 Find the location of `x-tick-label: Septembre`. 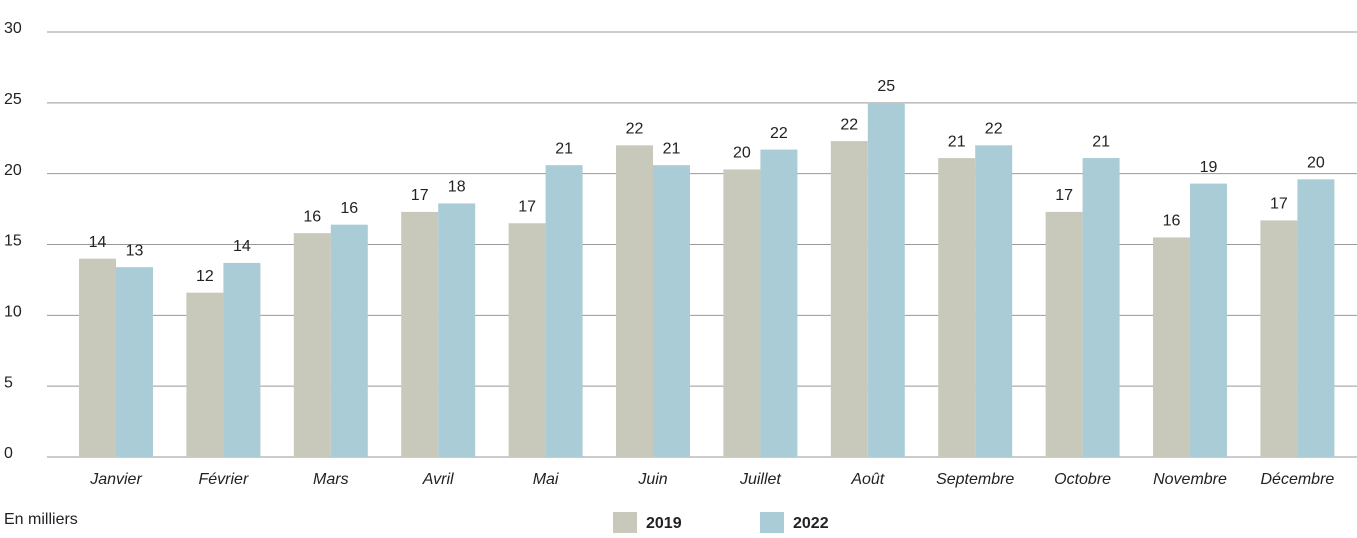

x-tick-label: Septembre is located at coordinates (975, 479).